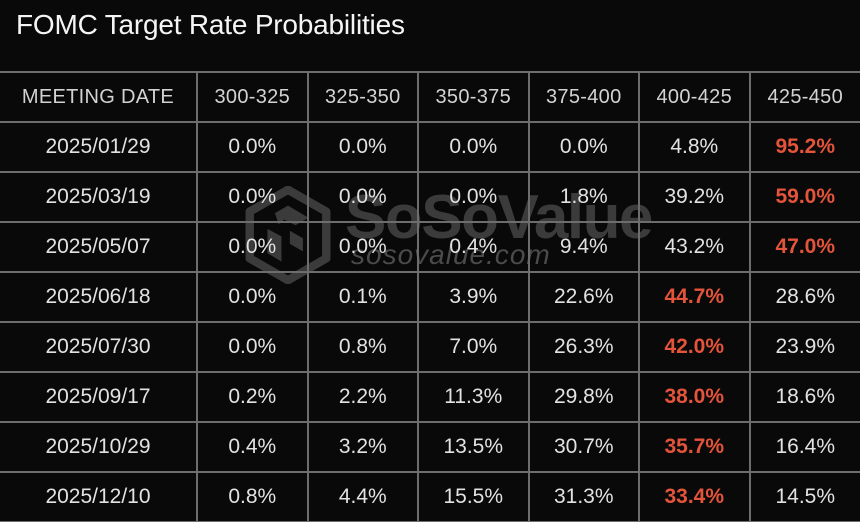  I want to click on probability-cell-highlight: 42.0%, so click(694, 347).